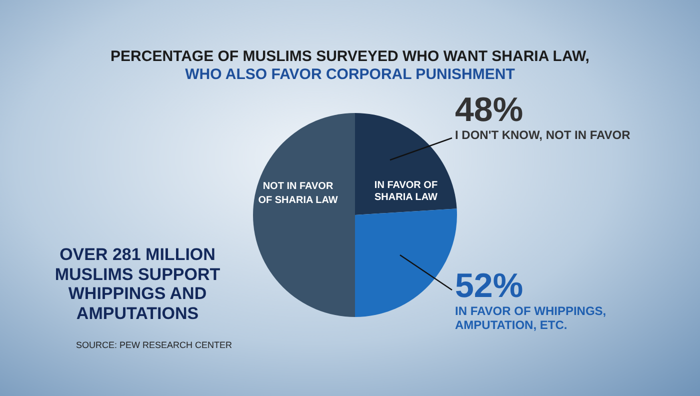  Describe the element at coordinates (350, 74) in the screenshot. I see `chart-subtitle: WHO ALSO FAVOR CORPORAL PUNISHMENT` at that location.